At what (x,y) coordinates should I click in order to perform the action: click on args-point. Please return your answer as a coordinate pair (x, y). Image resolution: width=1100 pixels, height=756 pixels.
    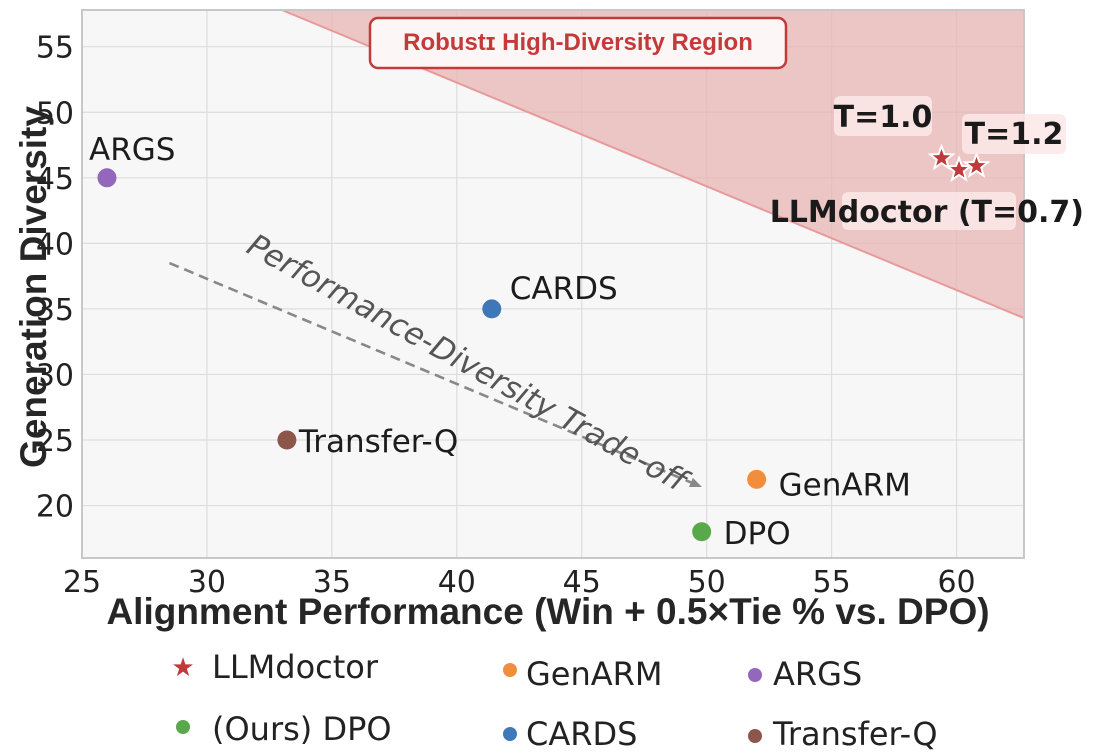
    Looking at the image, I should click on (107, 178).